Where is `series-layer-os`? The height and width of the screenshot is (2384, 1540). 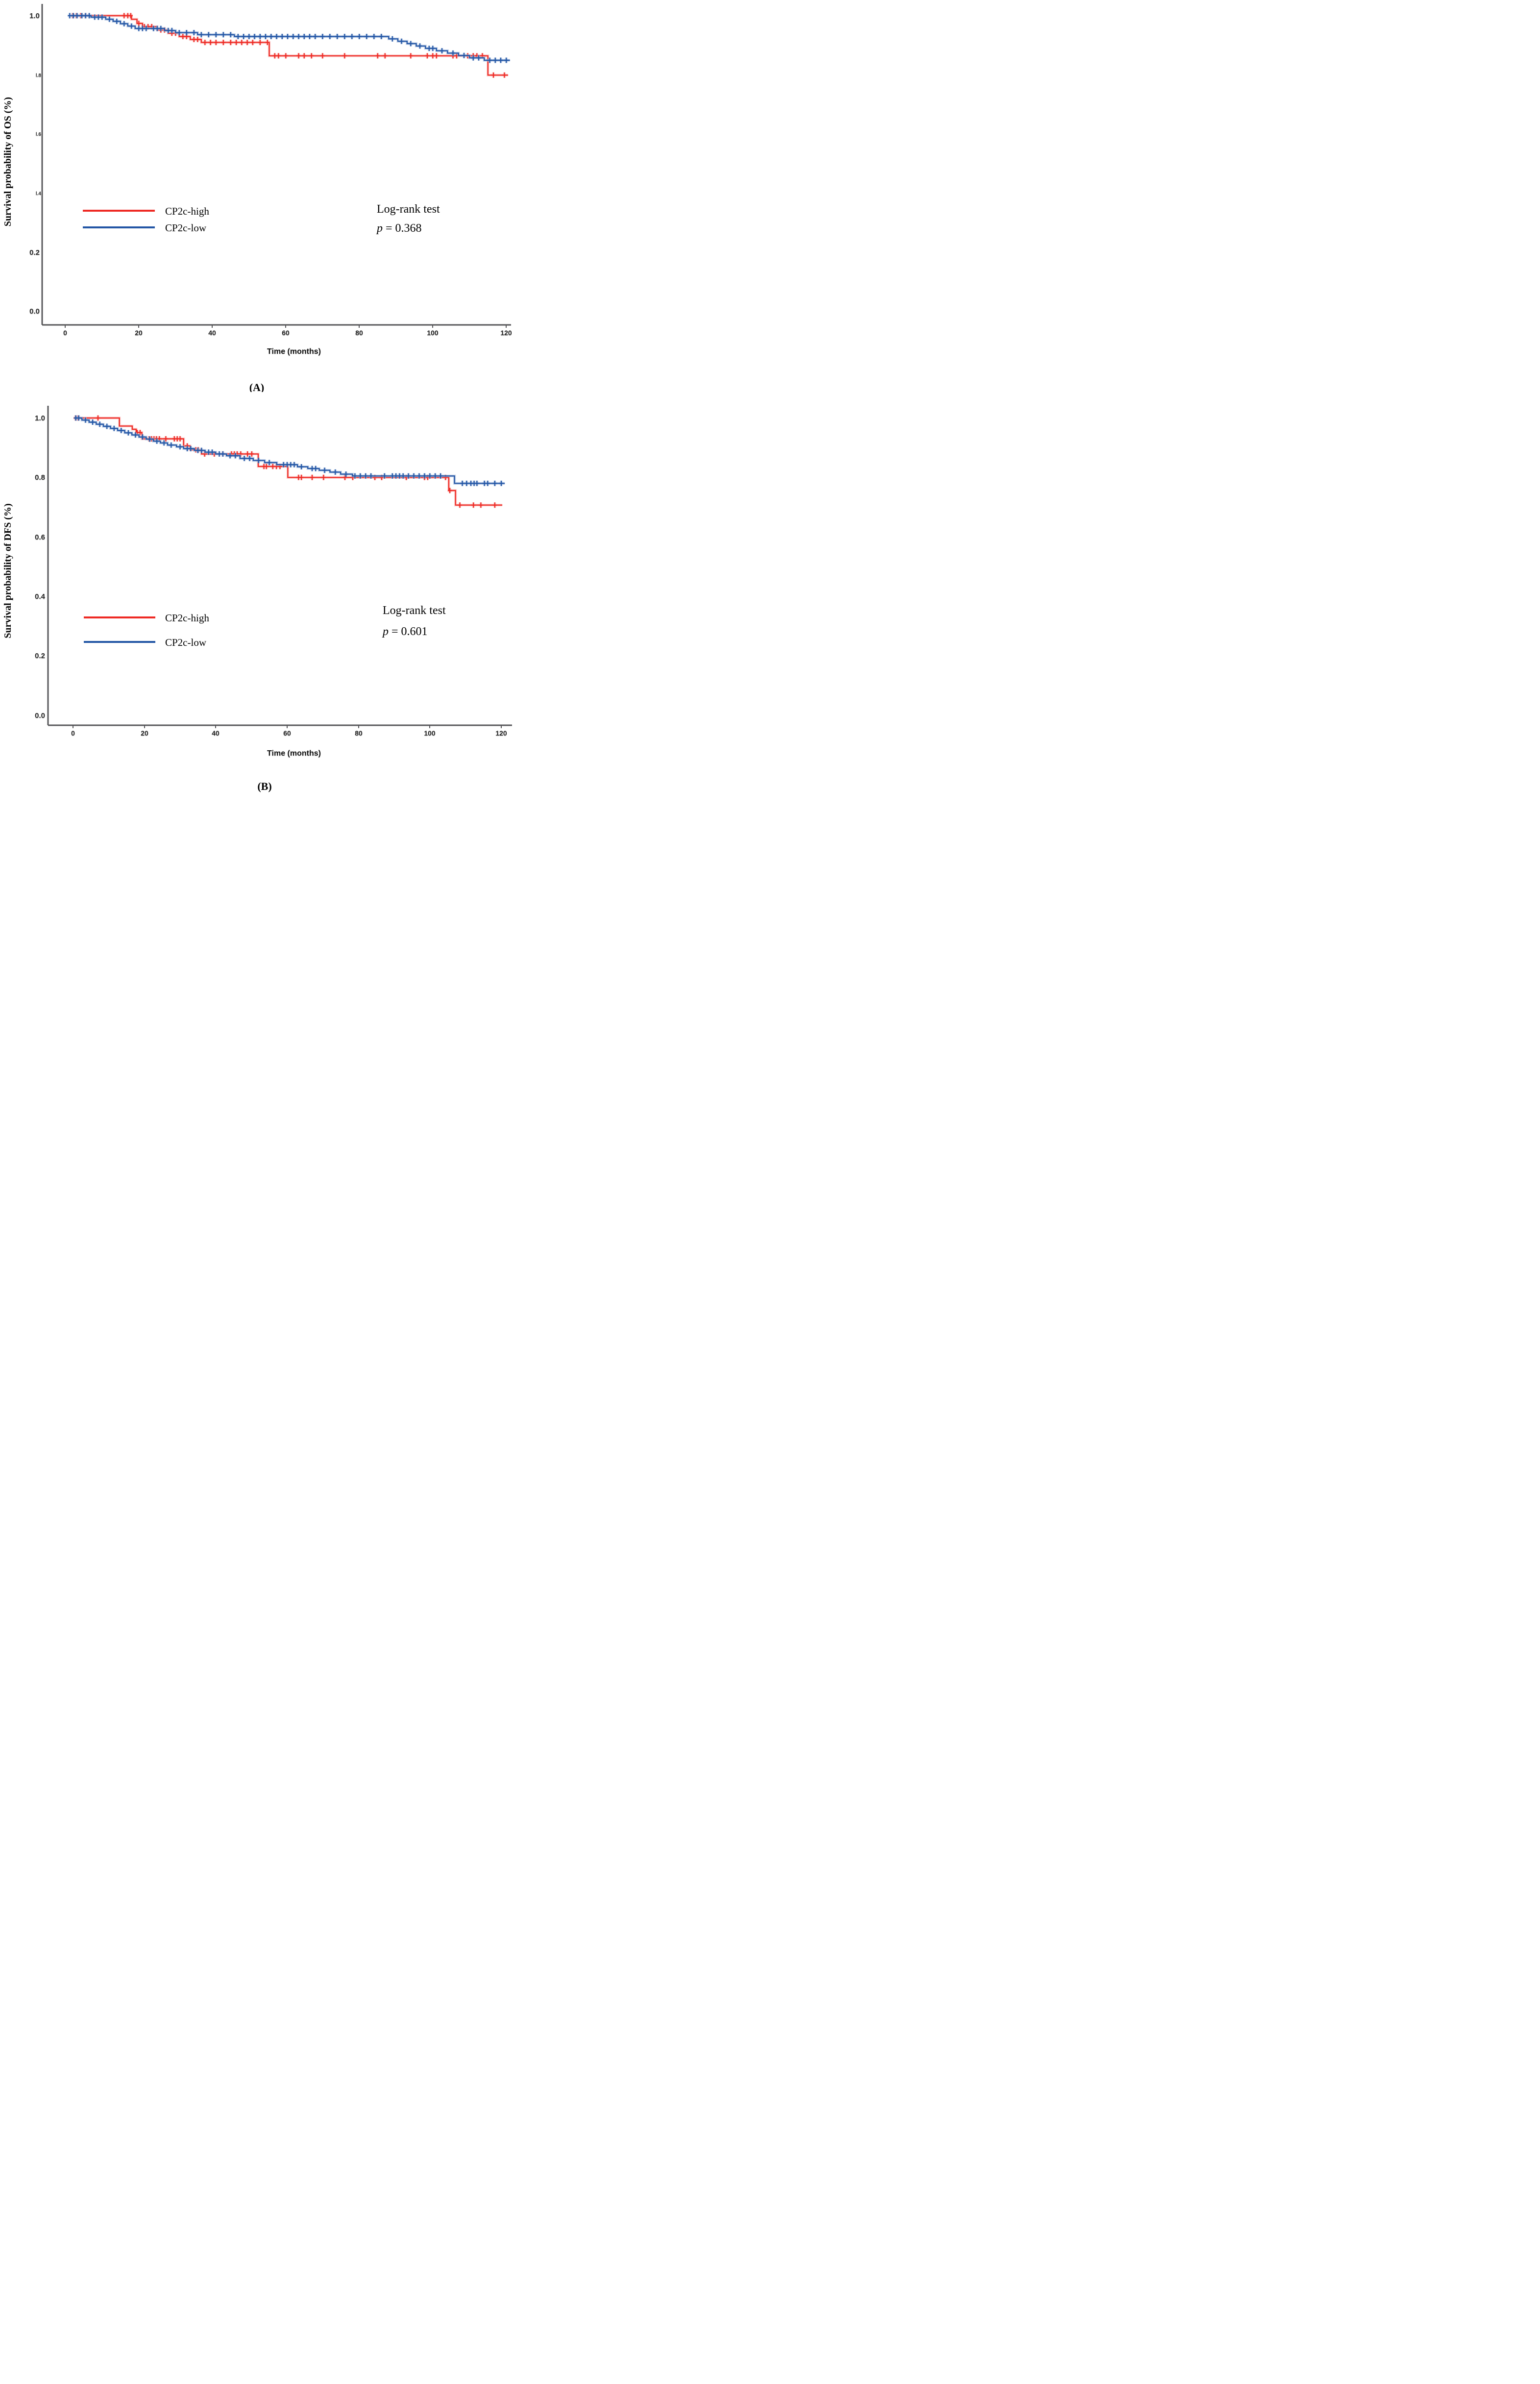
series-layer-os is located at coordinates (289, 45).